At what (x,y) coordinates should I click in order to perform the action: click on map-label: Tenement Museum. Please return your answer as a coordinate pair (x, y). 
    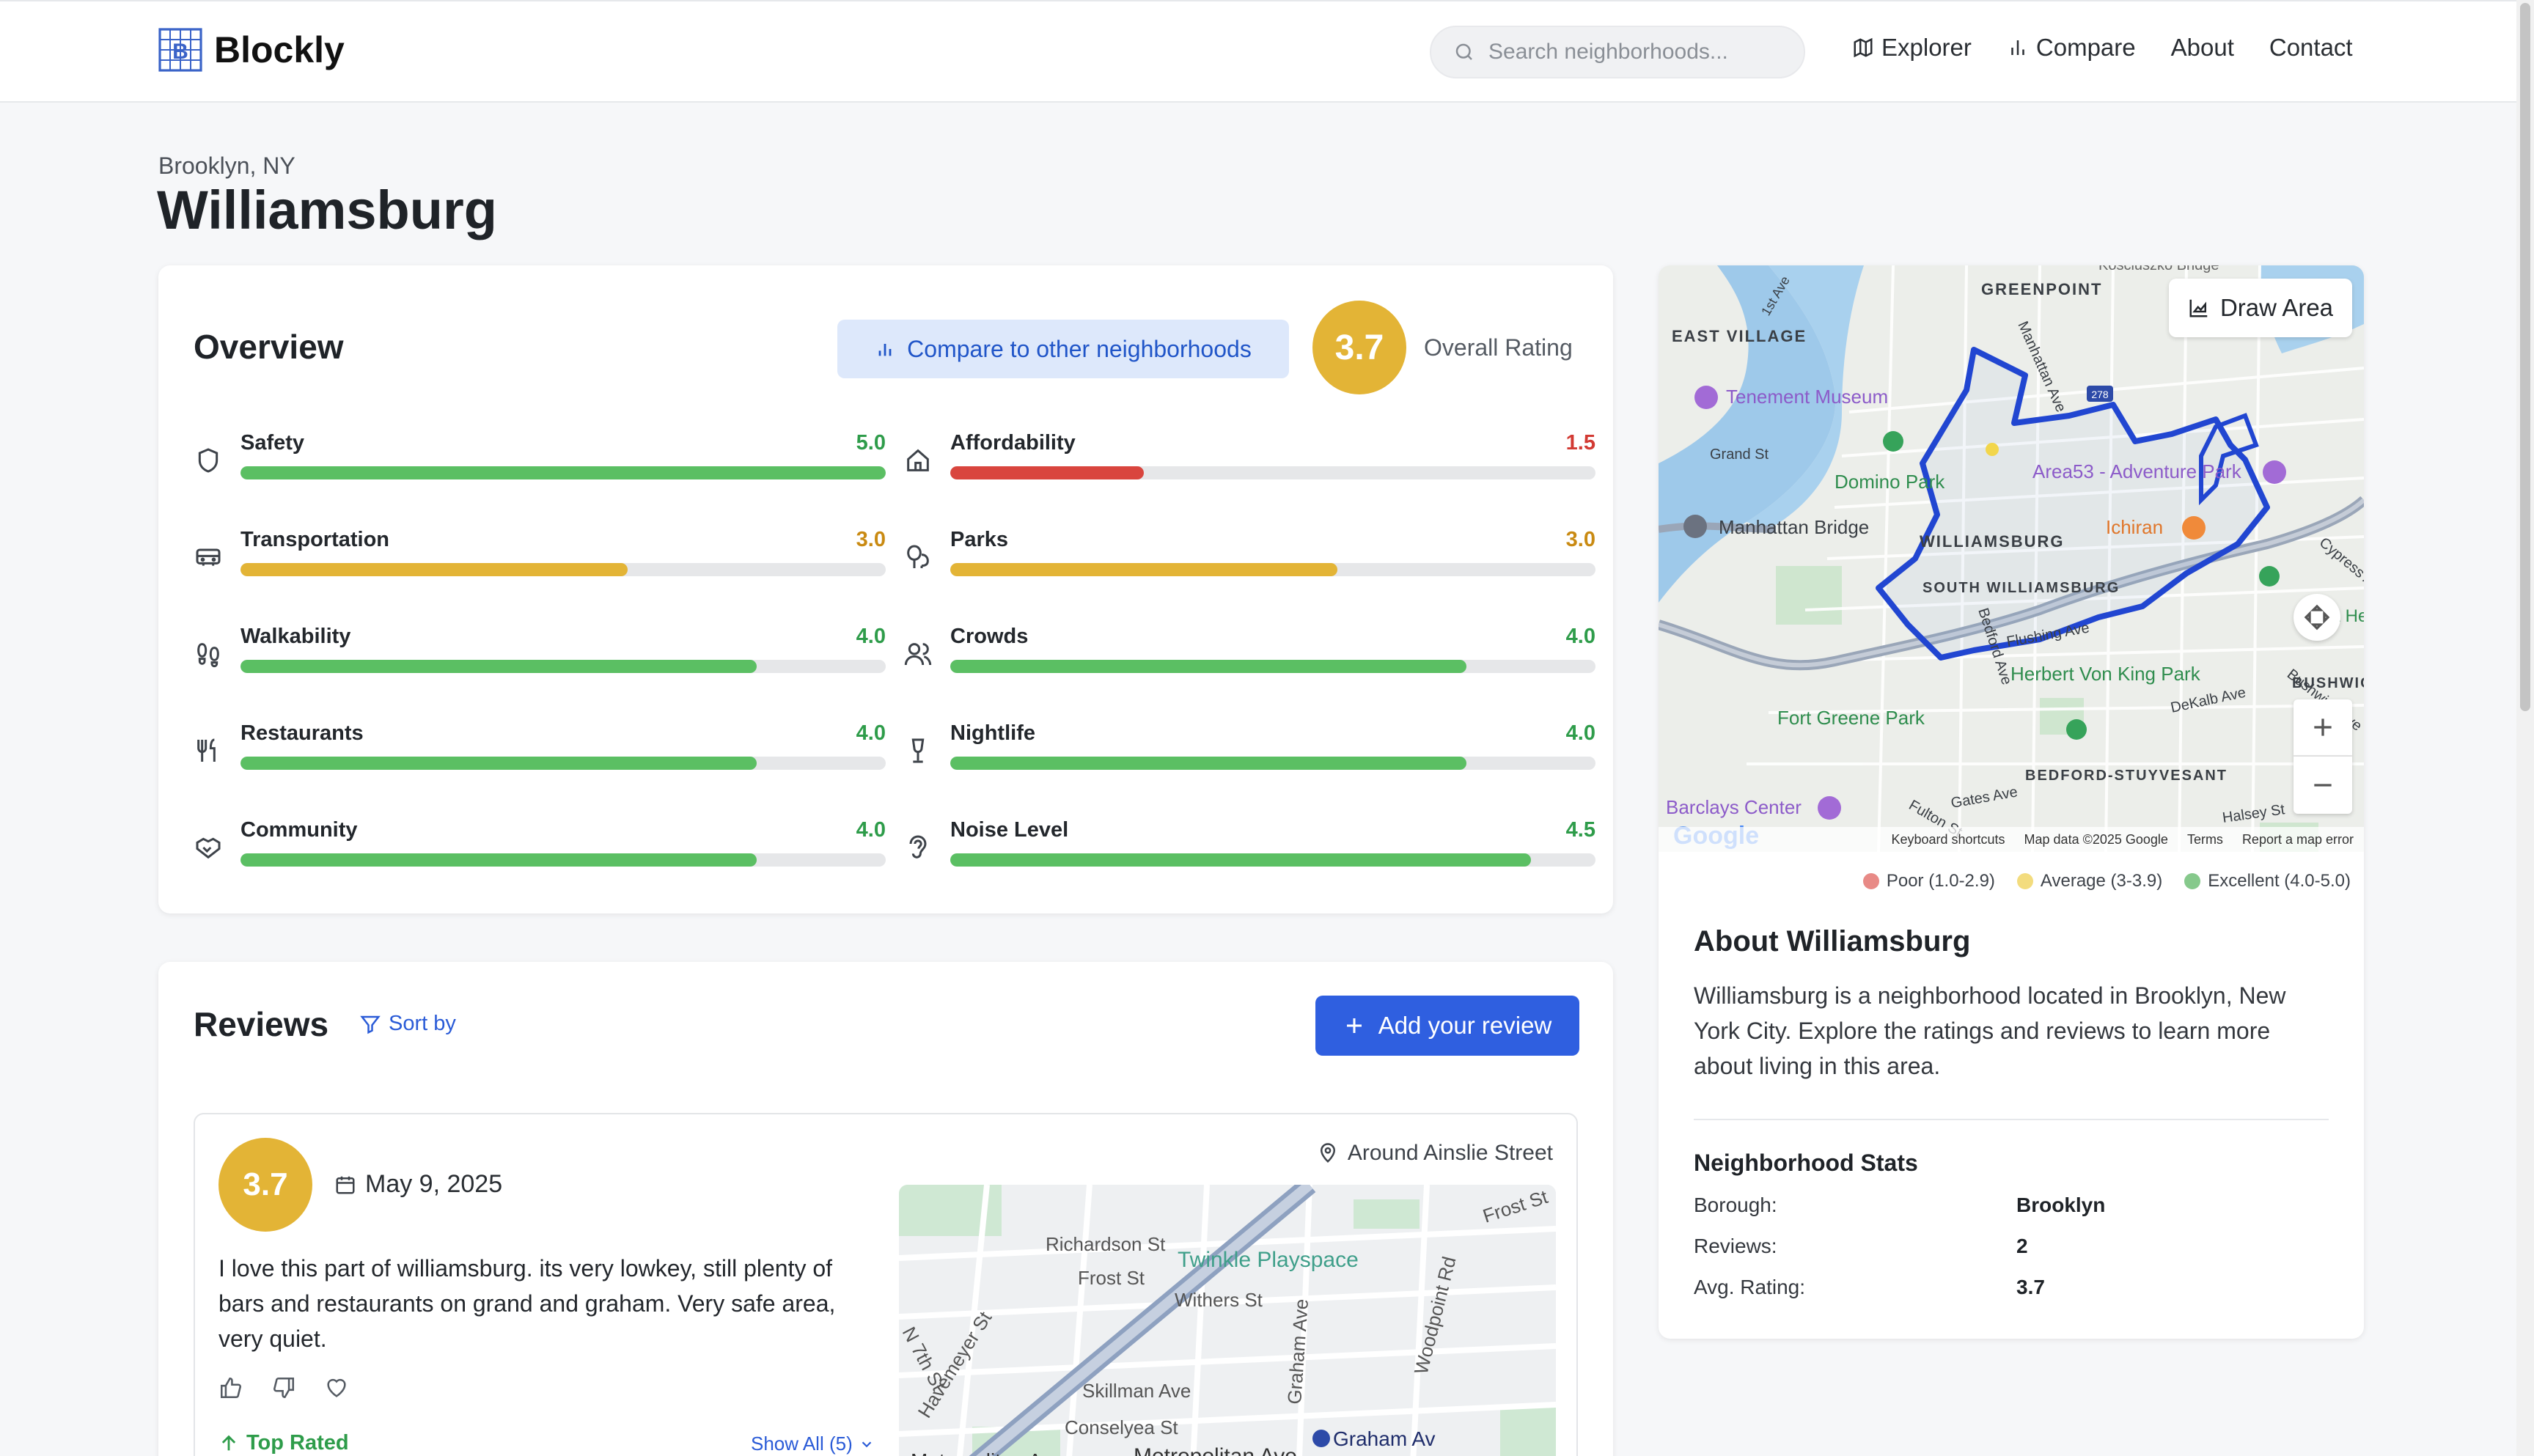
    Looking at the image, I should click on (1807, 397).